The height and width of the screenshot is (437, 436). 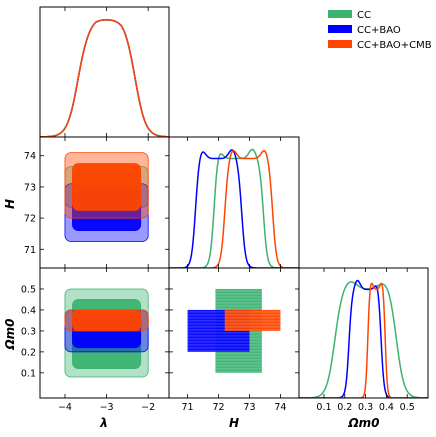 What do you see at coordinates (28, 331) in the screenshot?
I see `y-tick-label-om0-2: 0.3` at bounding box center [28, 331].